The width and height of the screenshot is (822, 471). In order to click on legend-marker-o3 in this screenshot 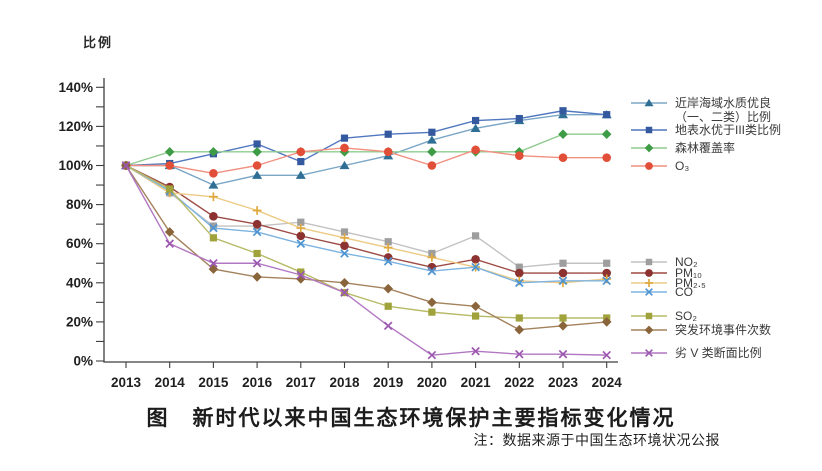, I will do `click(649, 166)`.